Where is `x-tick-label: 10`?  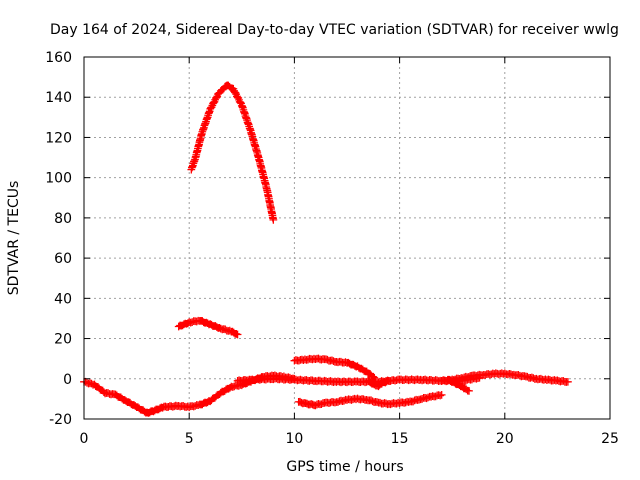
x-tick-label: 10 is located at coordinates (294, 439).